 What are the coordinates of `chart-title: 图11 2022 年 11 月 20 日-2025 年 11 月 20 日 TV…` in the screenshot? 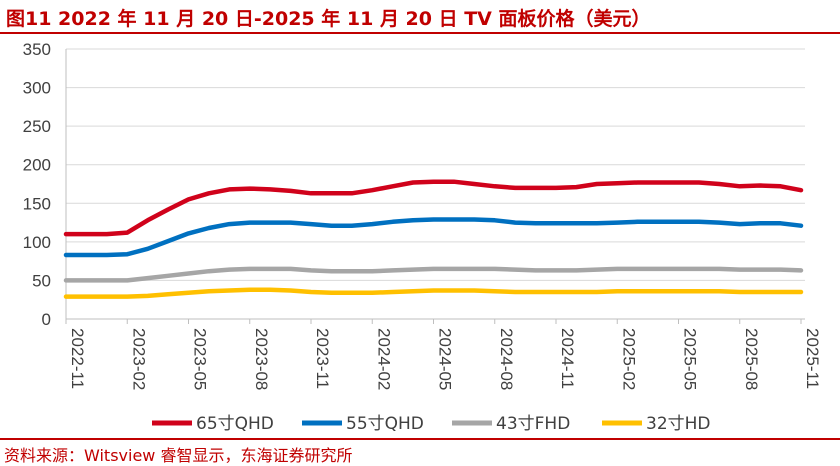 It's located at (328, 19).